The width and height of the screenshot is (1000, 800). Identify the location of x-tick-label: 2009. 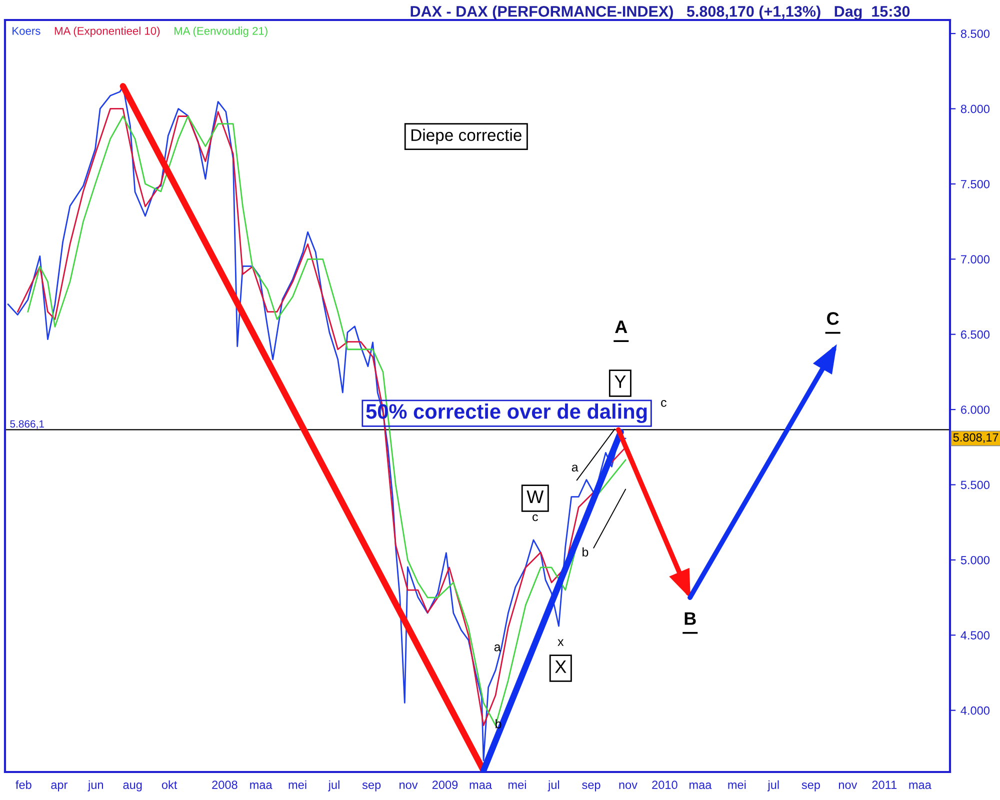
(445, 785).